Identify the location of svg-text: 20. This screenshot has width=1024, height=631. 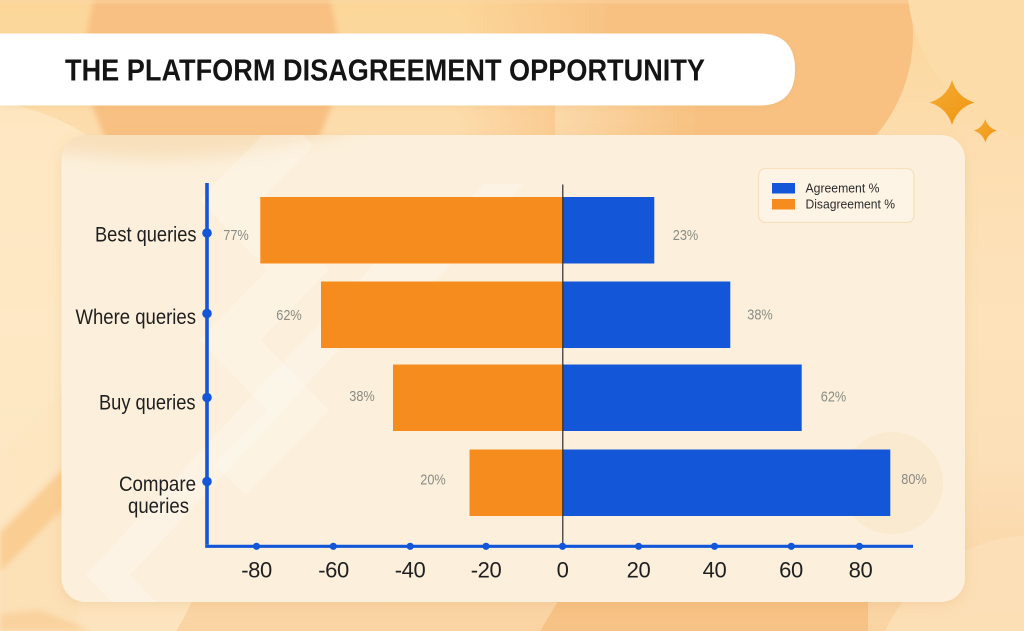
(639, 570).